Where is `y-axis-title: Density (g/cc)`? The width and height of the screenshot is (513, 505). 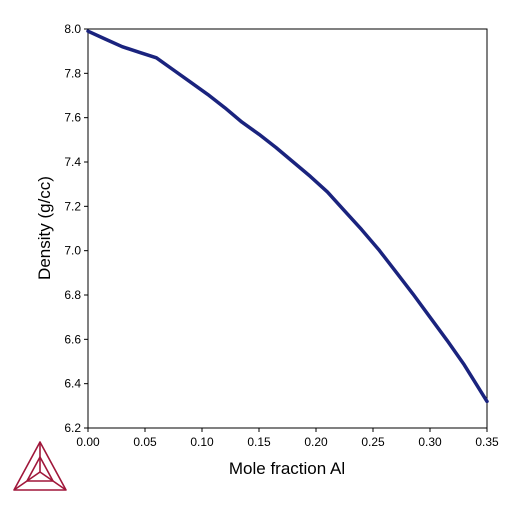
y-axis-title: Density (g/cc) is located at coordinates (44, 228).